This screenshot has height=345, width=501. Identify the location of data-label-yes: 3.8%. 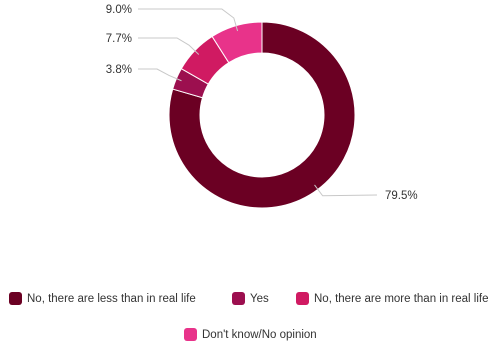
(119, 70).